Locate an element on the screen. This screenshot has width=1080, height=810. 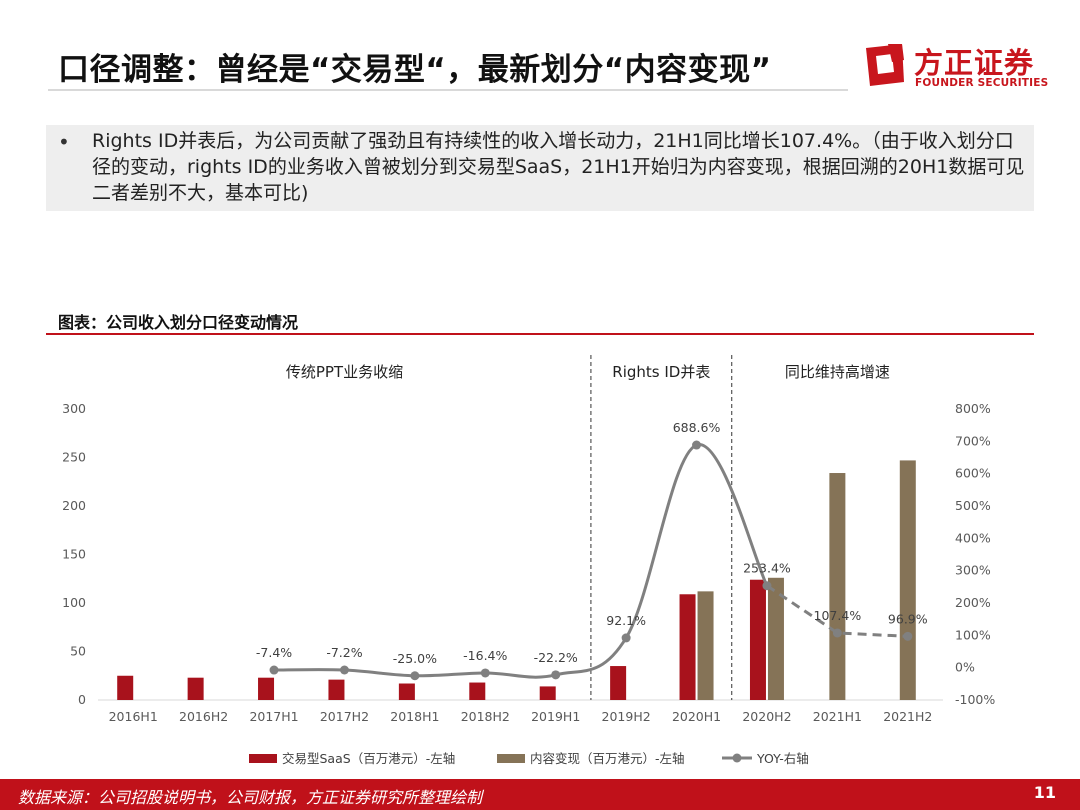
x-tick-label: 2021H2 is located at coordinates (907, 716).